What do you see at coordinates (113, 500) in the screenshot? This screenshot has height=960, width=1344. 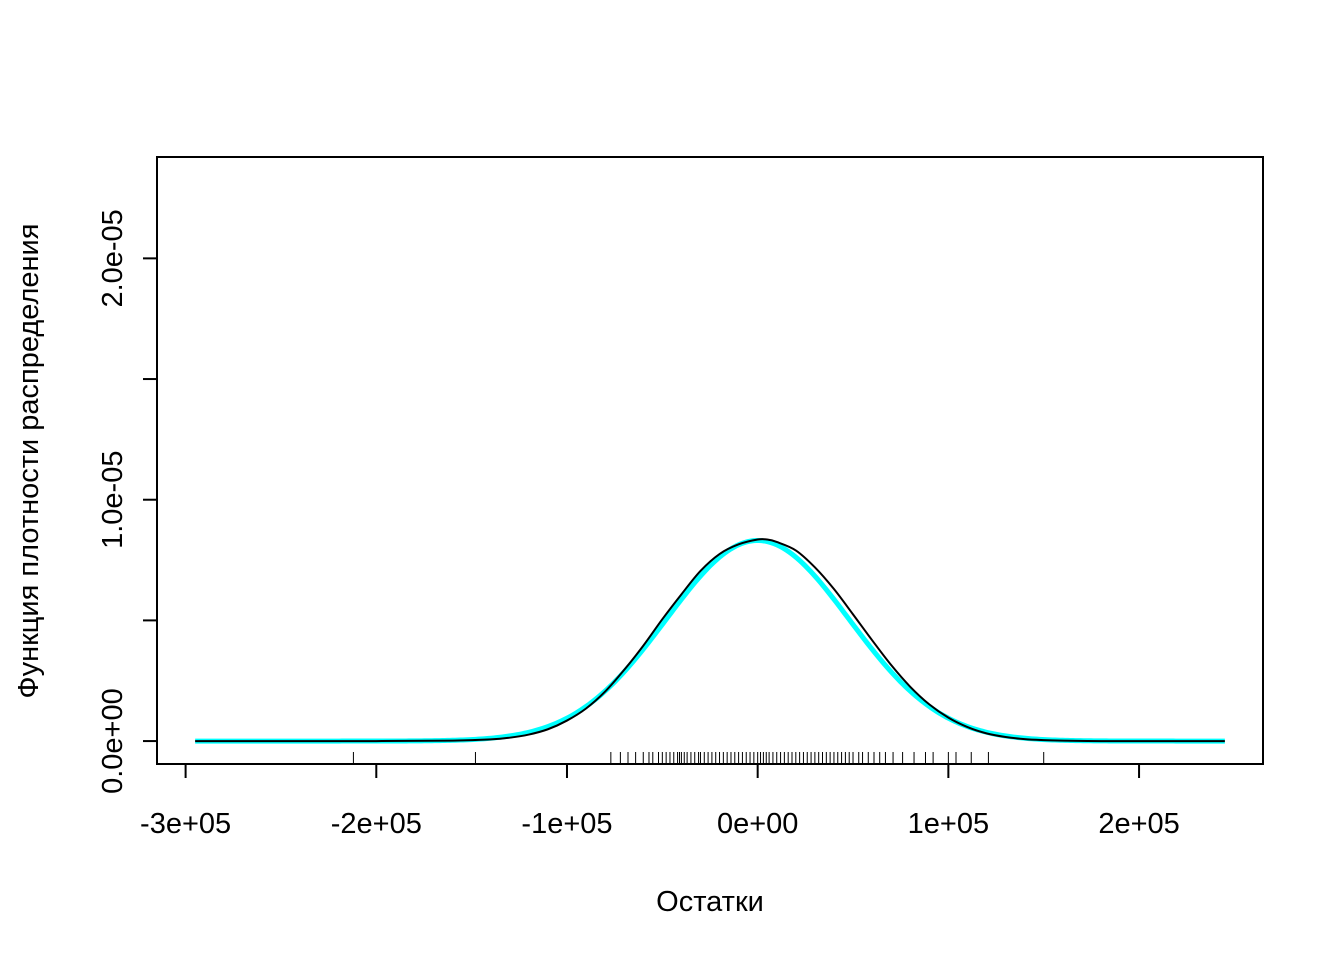 I see `y-tick-label: 1.0e-05` at bounding box center [113, 500].